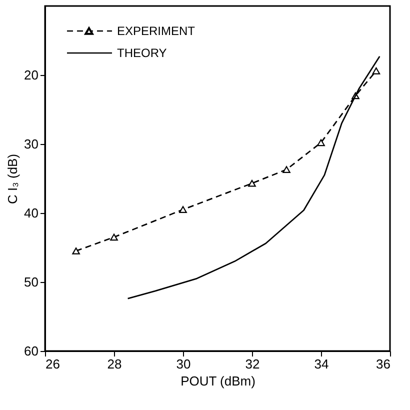 Image resolution: width=410 pixels, height=410 pixels. What do you see at coordinates (12, 179) in the screenshot?
I see `y-axis-title: C I₃ (dB)` at bounding box center [12, 179].